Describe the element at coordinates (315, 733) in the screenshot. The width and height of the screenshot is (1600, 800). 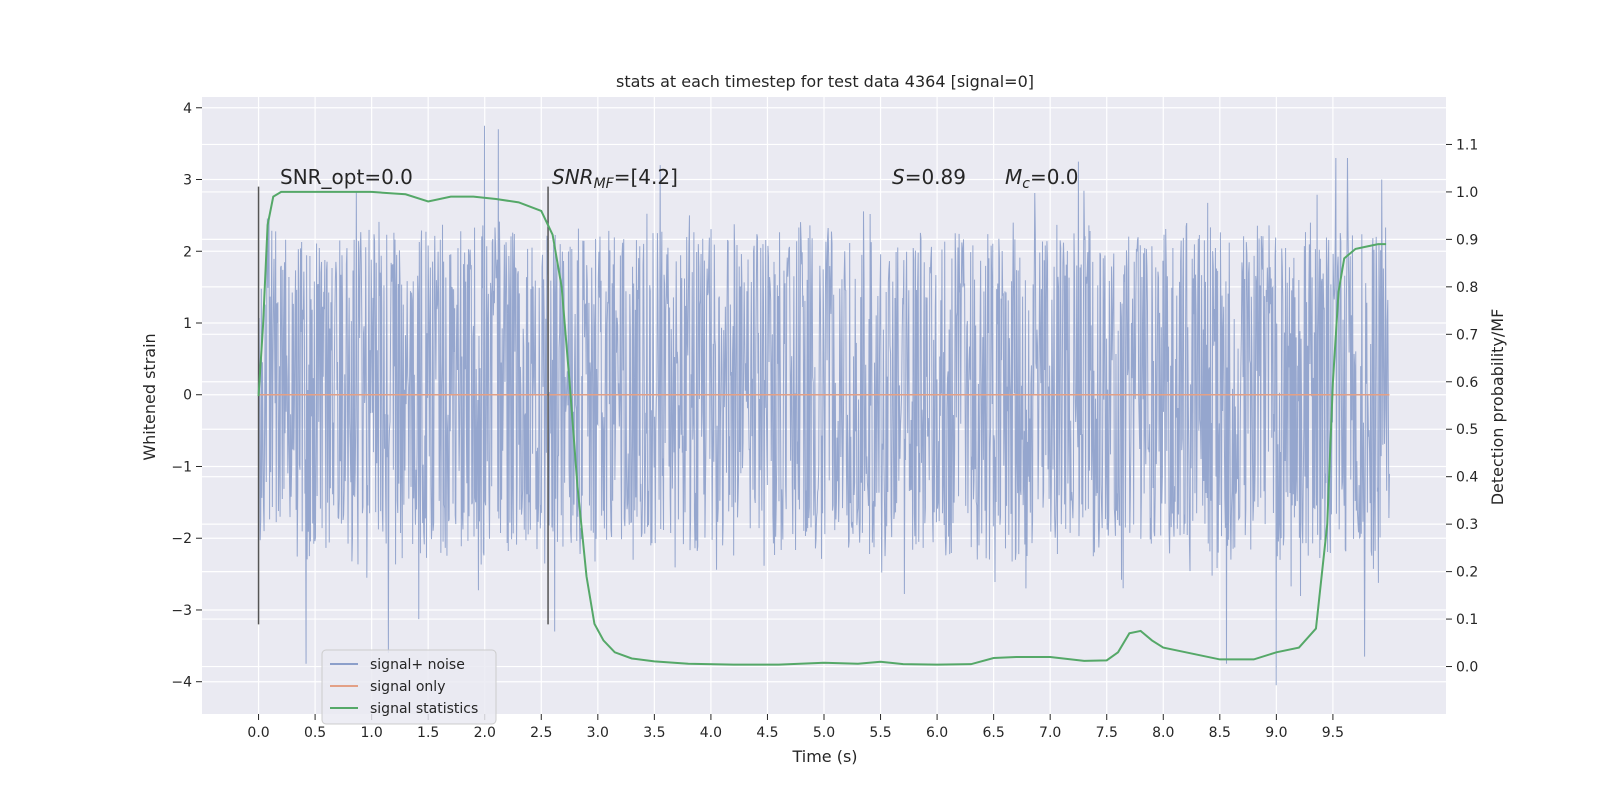
I see `x-tick-label: 0.5` at that location.